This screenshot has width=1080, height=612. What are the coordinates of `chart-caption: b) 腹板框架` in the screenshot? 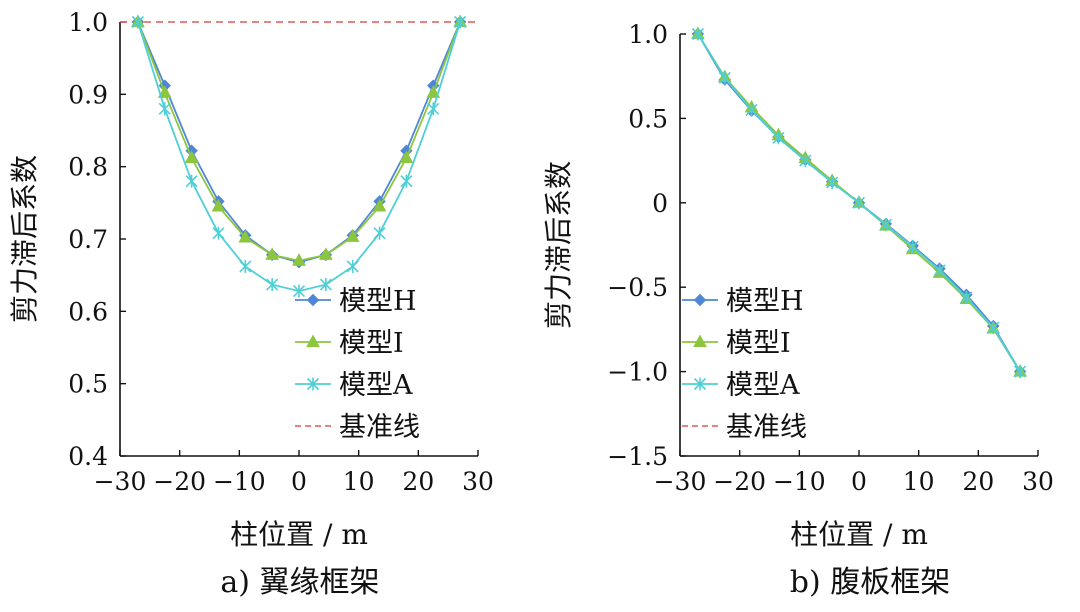 It's located at (870, 582).